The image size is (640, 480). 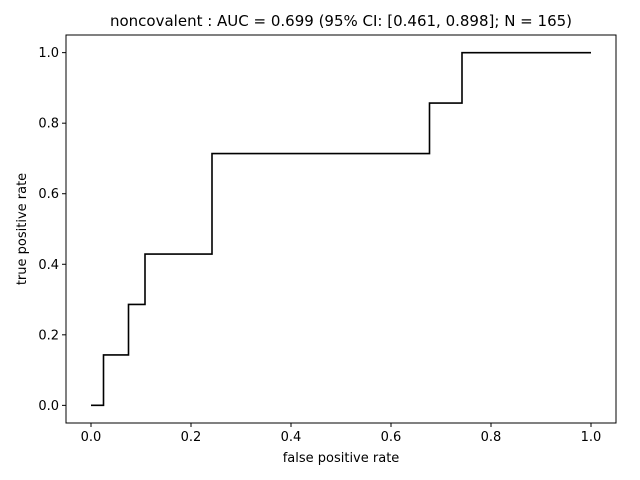 What do you see at coordinates (48, 124) in the screenshot?
I see `y-tick-label: 0.8` at bounding box center [48, 124].